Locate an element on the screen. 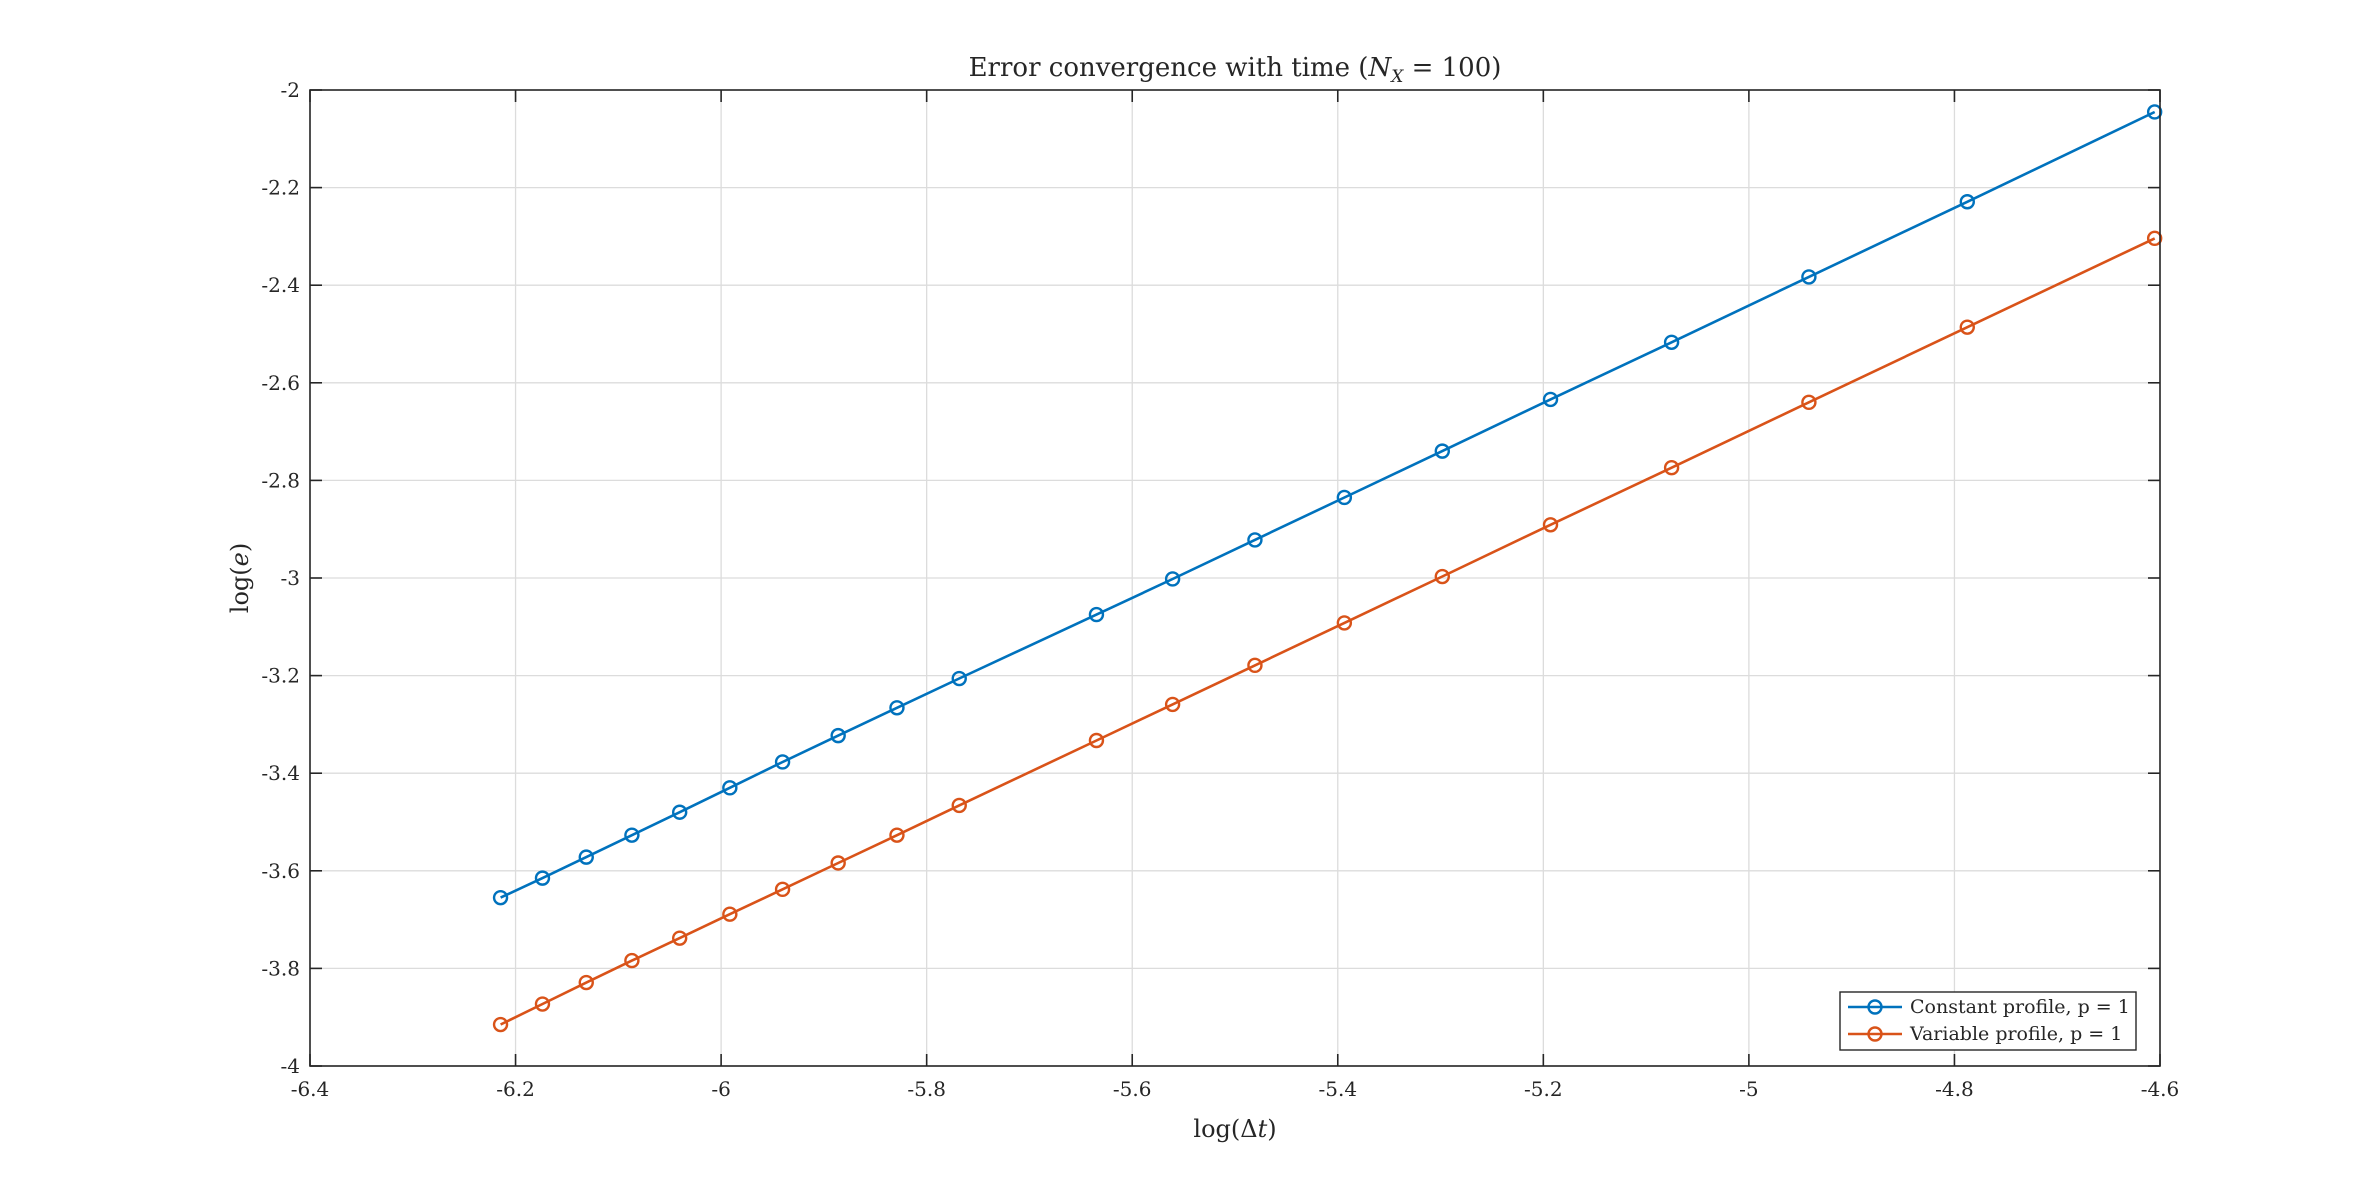 This screenshot has width=2378, height=1194. y-tick-label: -3 is located at coordinates (290, 578).